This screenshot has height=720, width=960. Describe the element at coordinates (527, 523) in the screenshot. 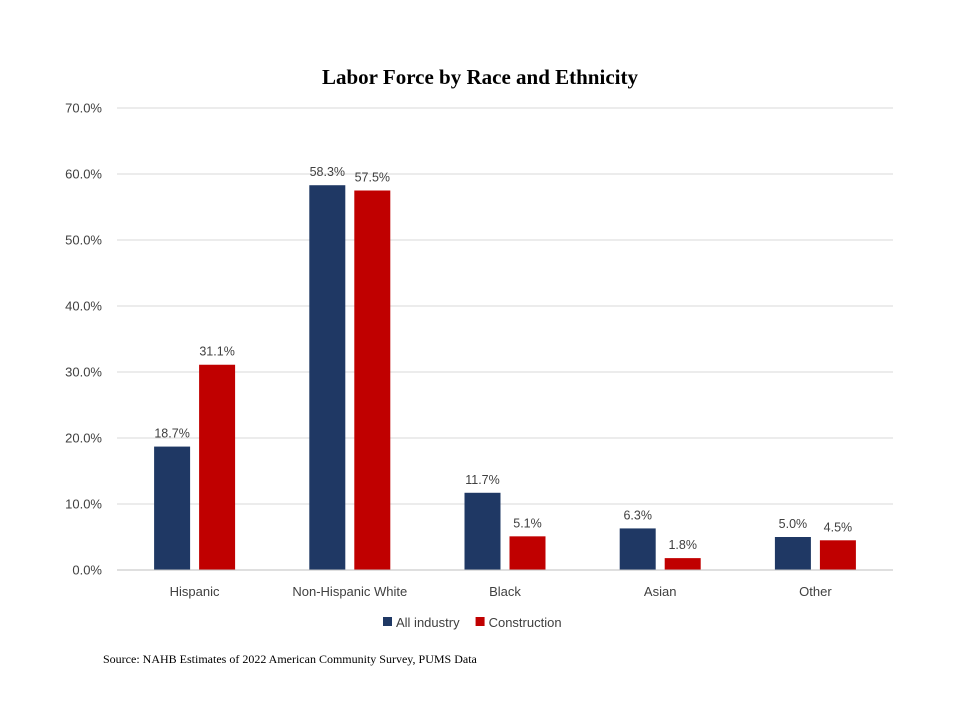

I see `data-label: 5.1%` at that location.